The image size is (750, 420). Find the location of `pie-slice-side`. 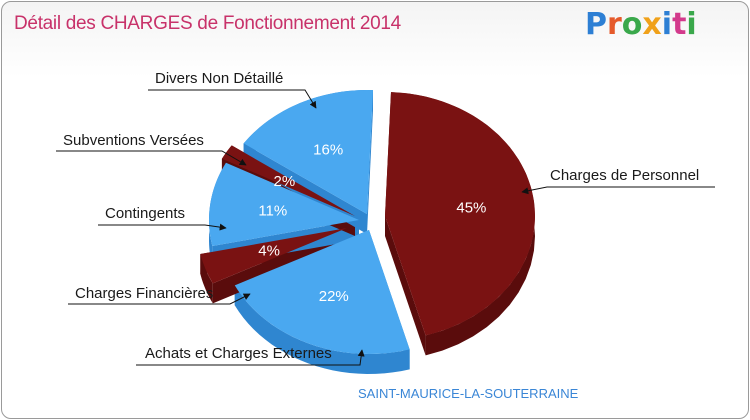

pie-slice-side is located at coordinates (322, 329).